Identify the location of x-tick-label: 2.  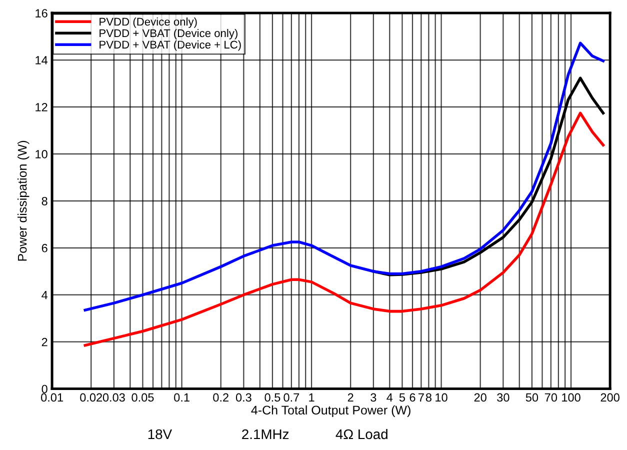
(351, 397).